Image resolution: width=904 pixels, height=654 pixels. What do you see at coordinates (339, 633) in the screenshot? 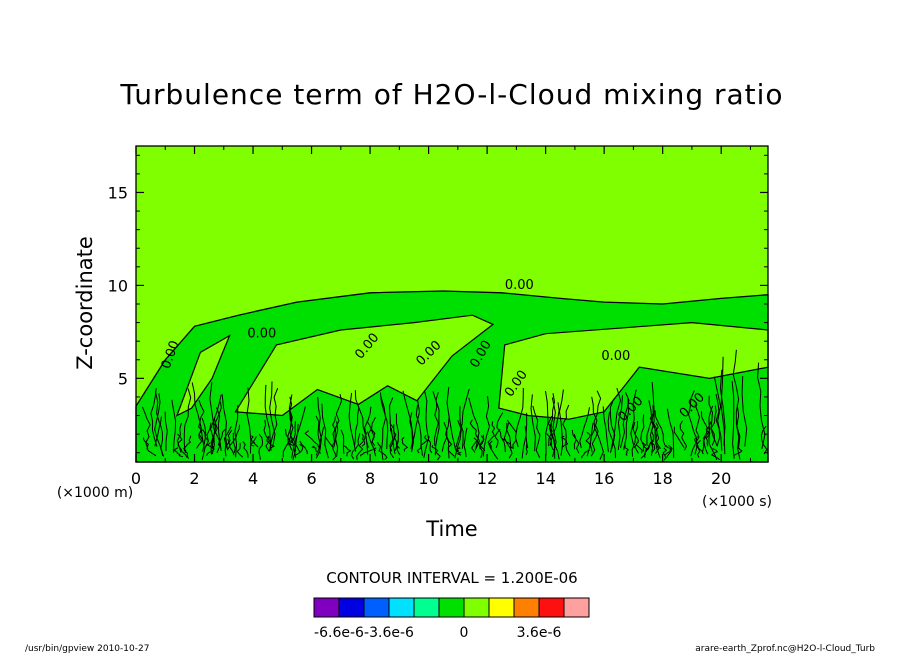
I see `colorbar-label: -6.6e-6` at bounding box center [339, 633].